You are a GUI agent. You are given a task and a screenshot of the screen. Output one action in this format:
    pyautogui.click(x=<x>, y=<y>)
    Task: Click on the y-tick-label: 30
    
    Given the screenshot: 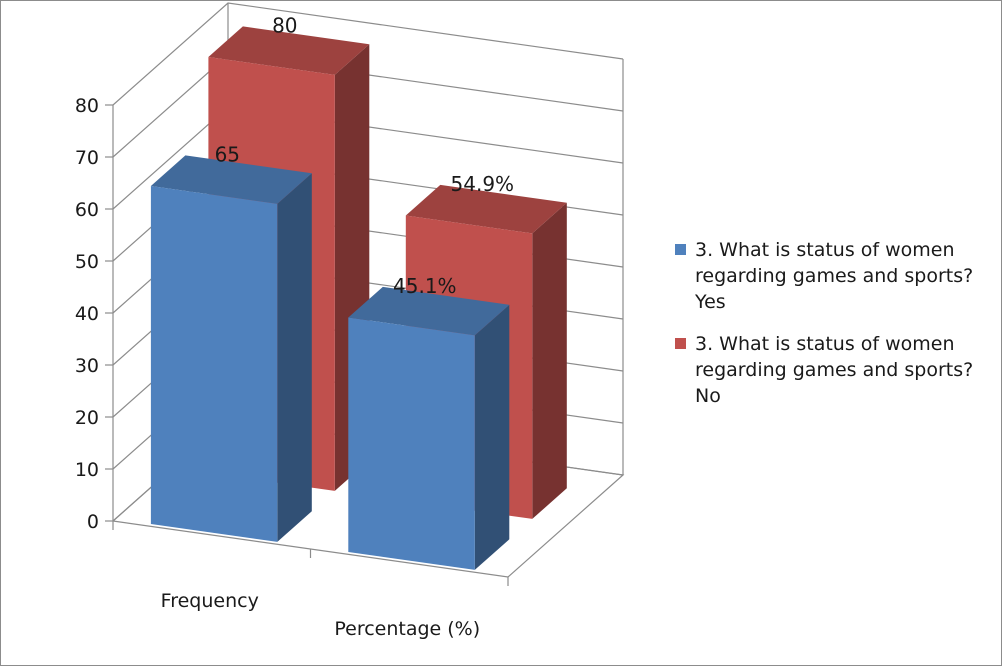 What is the action you would take?
    pyautogui.click(x=87, y=366)
    